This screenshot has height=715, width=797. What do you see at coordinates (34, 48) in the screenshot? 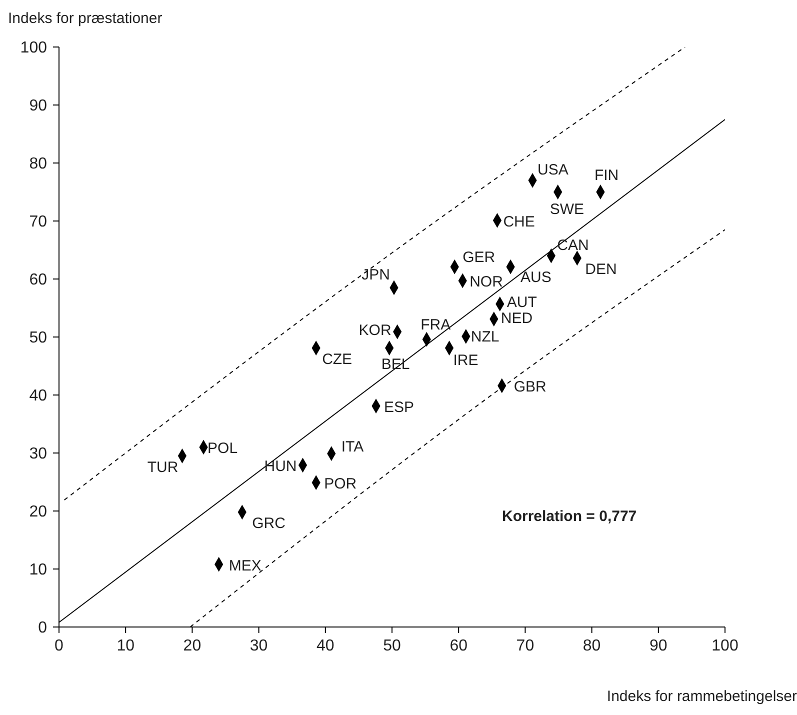
I see `y-tick-label: 100` at bounding box center [34, 48].